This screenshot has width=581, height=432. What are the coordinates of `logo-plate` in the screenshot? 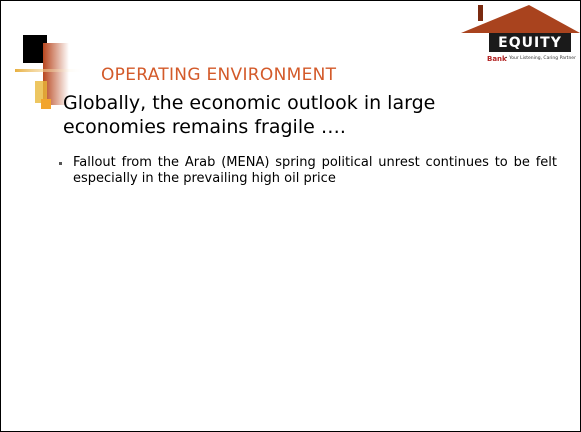 It's located at (530, 42).